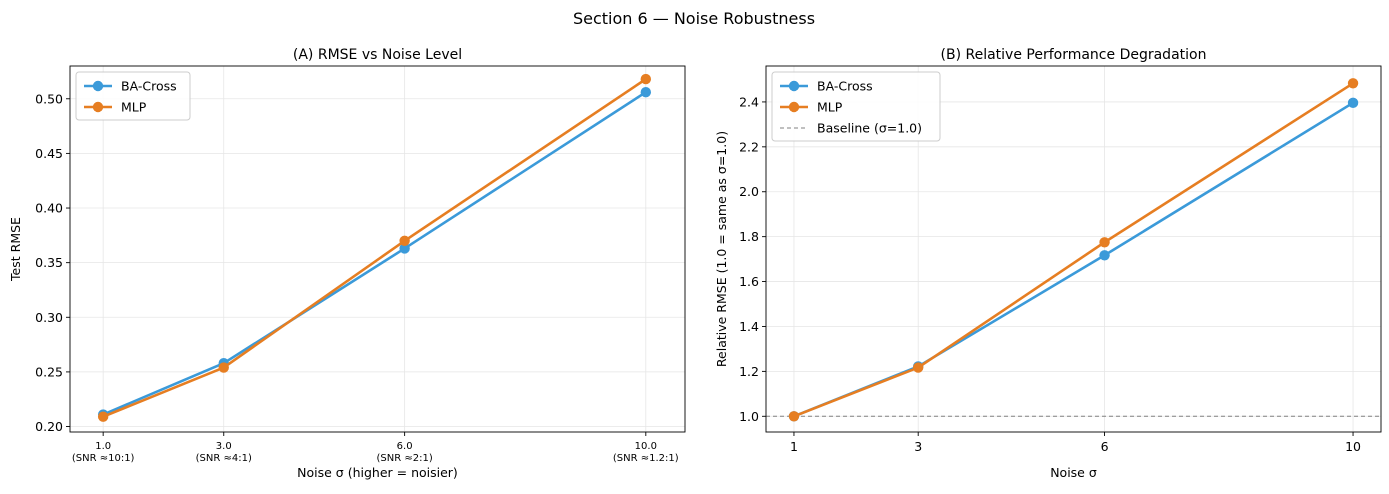  I want to click on y-tick-label: 0.35, so click(49, 262).